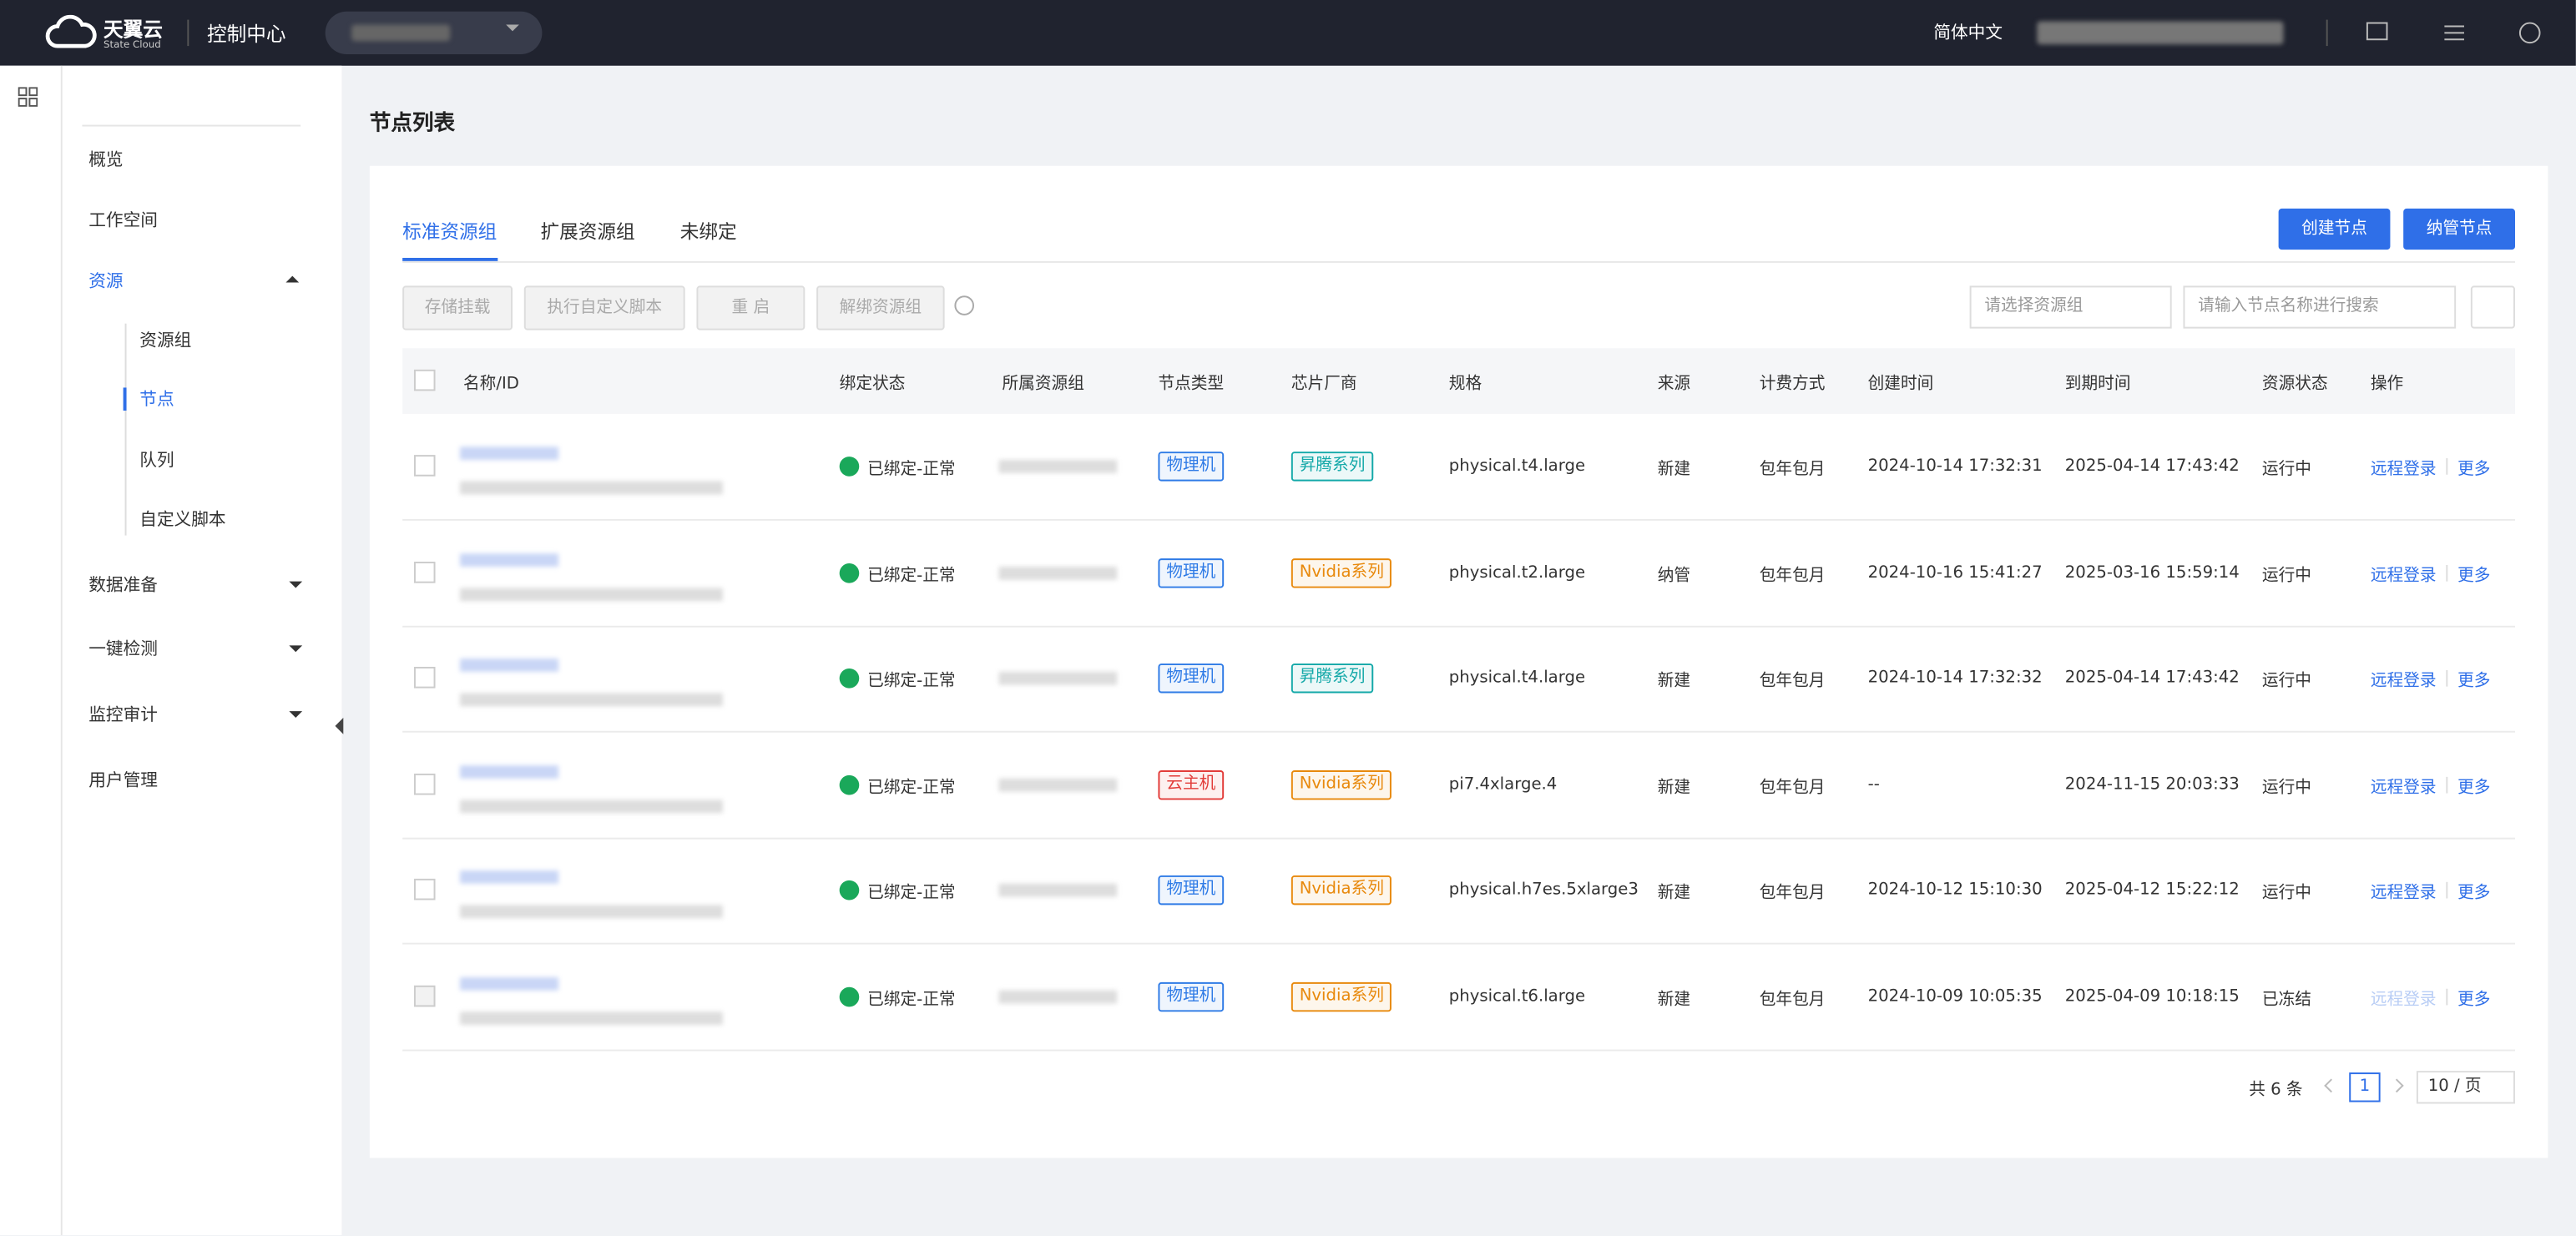  Describe the element at coordinates (2331, 1085) in the screenshot. I see `prev-page` at that location.